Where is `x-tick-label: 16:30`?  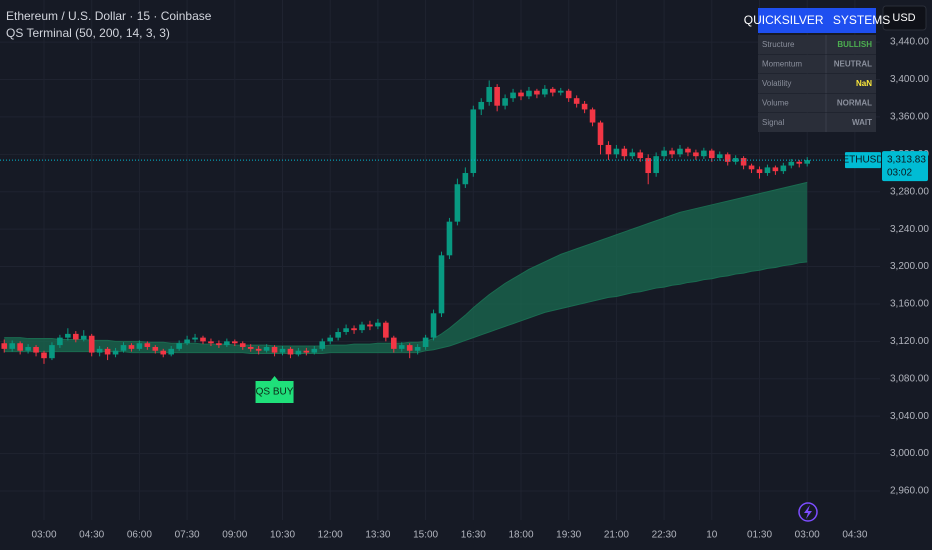
x-tick-label: 16:30 is located at coordinates (473, 535).